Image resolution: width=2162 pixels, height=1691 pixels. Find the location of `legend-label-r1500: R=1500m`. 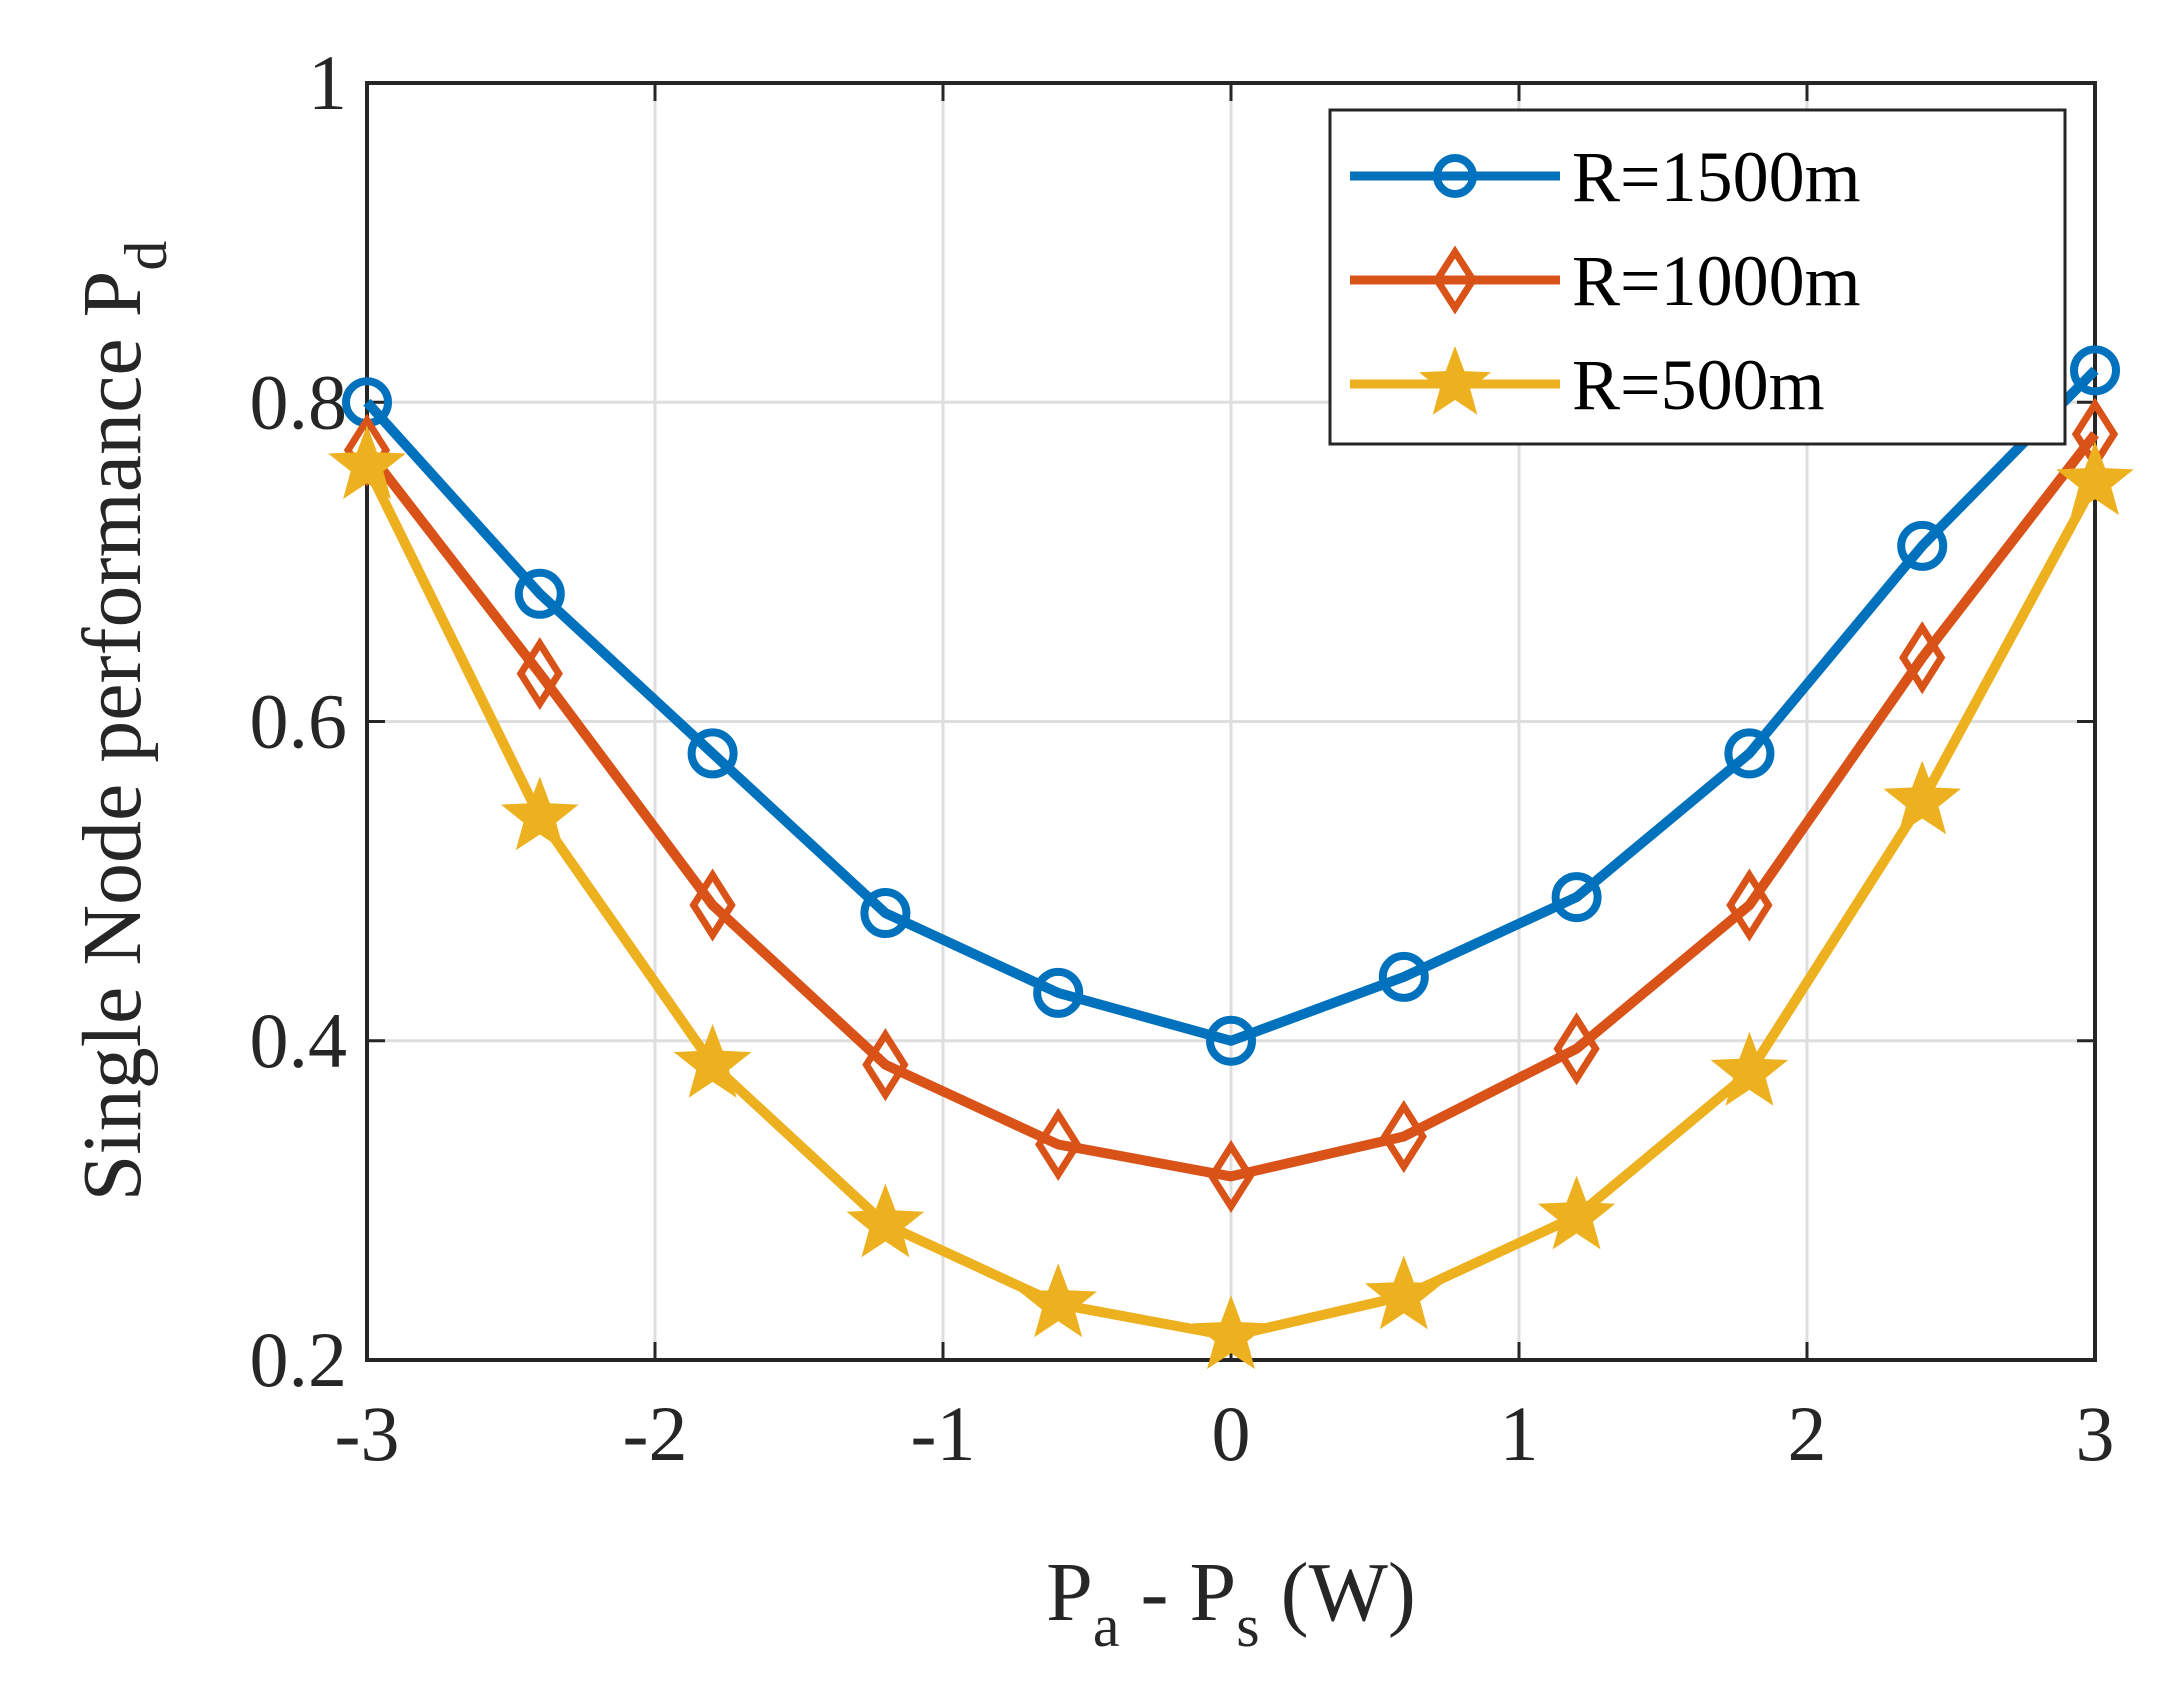

legend-label-r1500: R=1500m is located at coordinates (1716, 177).